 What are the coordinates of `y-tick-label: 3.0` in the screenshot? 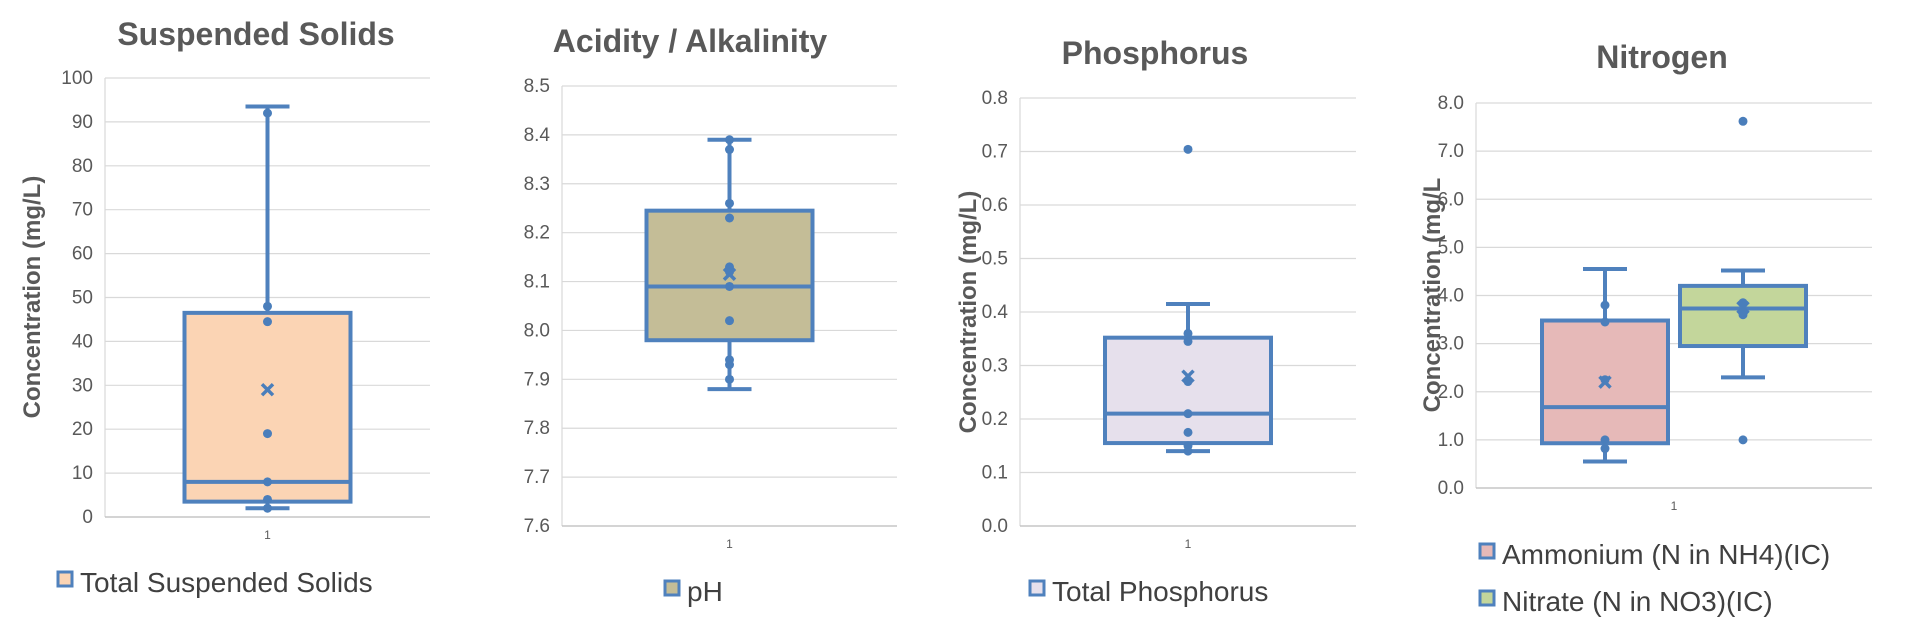 It's located at (1451, 344).